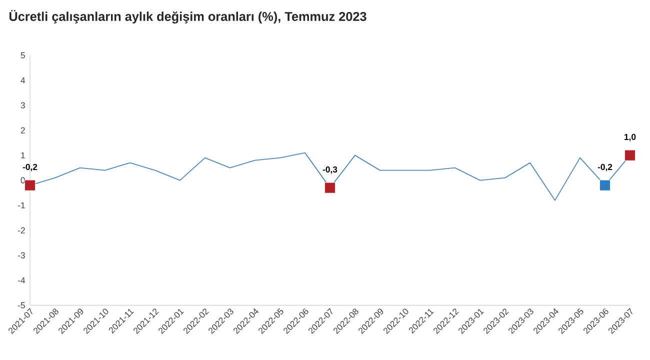 The height and width of the screenshot is (360, 650). Describe the element at coordinates (21, 230) in the screenshot. I see `y-tick-label: -2` at that location.